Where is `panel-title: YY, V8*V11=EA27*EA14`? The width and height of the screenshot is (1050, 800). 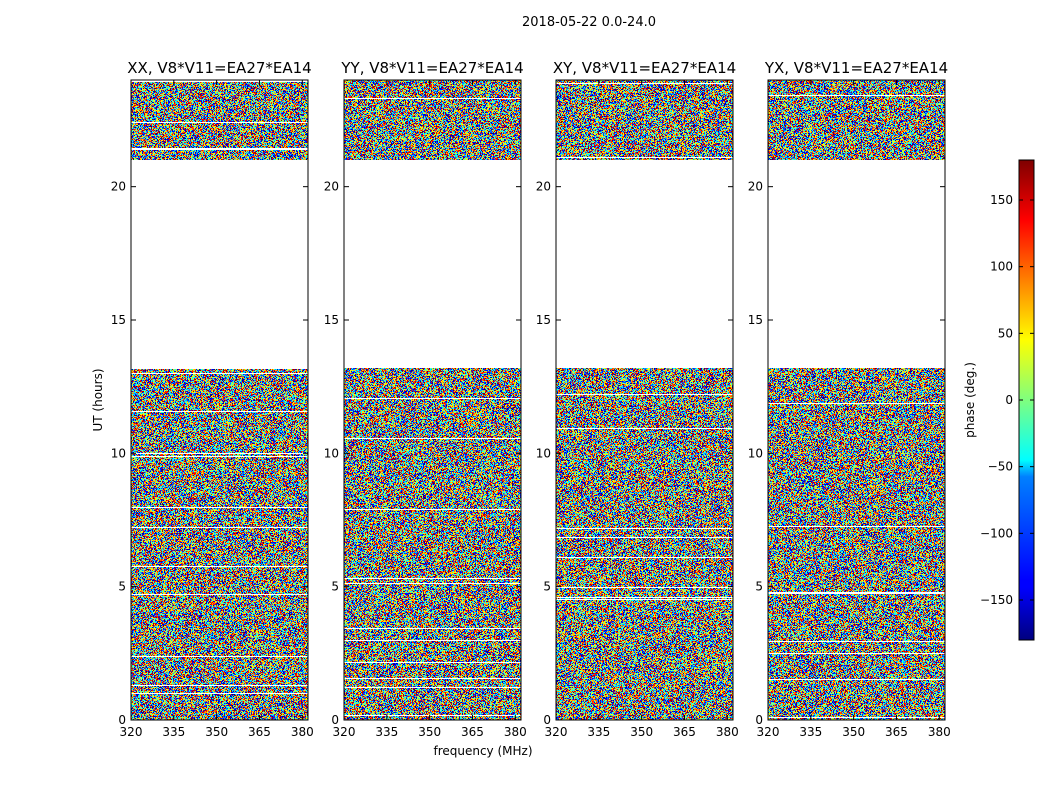 panel-title: YY, V8*V11=EA27*EA14 is located at coordinates (431, 68).